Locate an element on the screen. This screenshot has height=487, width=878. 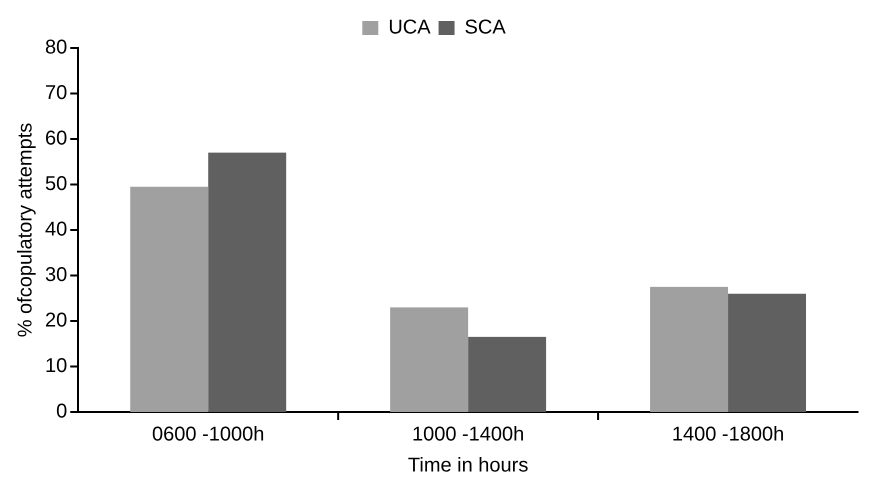
y-tick-label: 80 is located at coordinates (56, 47).